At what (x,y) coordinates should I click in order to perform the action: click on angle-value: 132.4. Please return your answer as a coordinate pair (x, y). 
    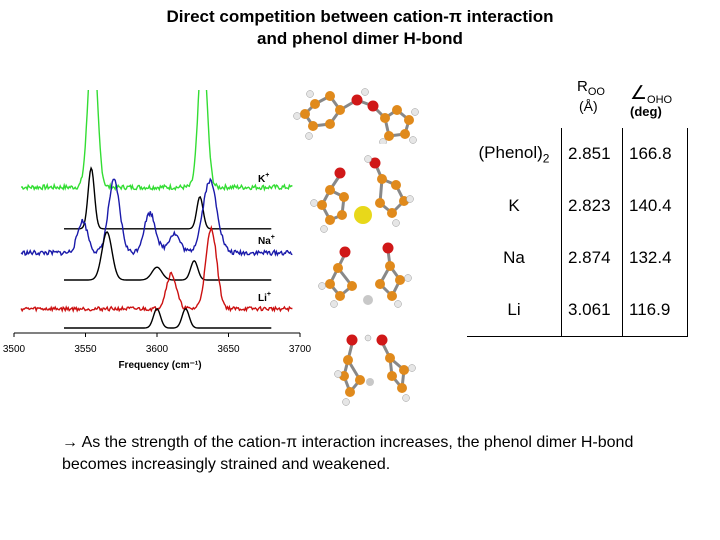
    Looking at the image, I should click on (655, 258).